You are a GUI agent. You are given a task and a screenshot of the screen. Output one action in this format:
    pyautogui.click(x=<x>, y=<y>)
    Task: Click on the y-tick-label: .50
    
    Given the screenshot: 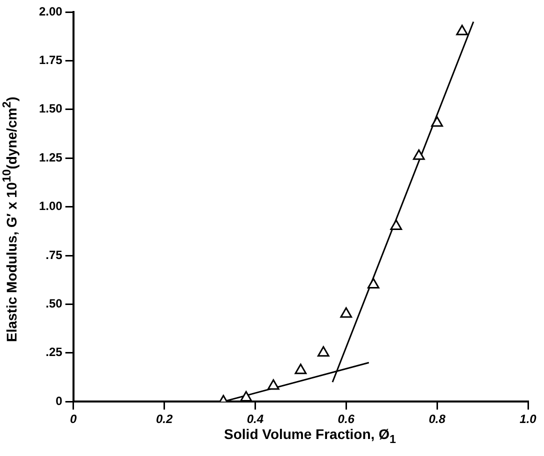 What is the action you would take?
    pyautogui.click(x=54, y=303)
    